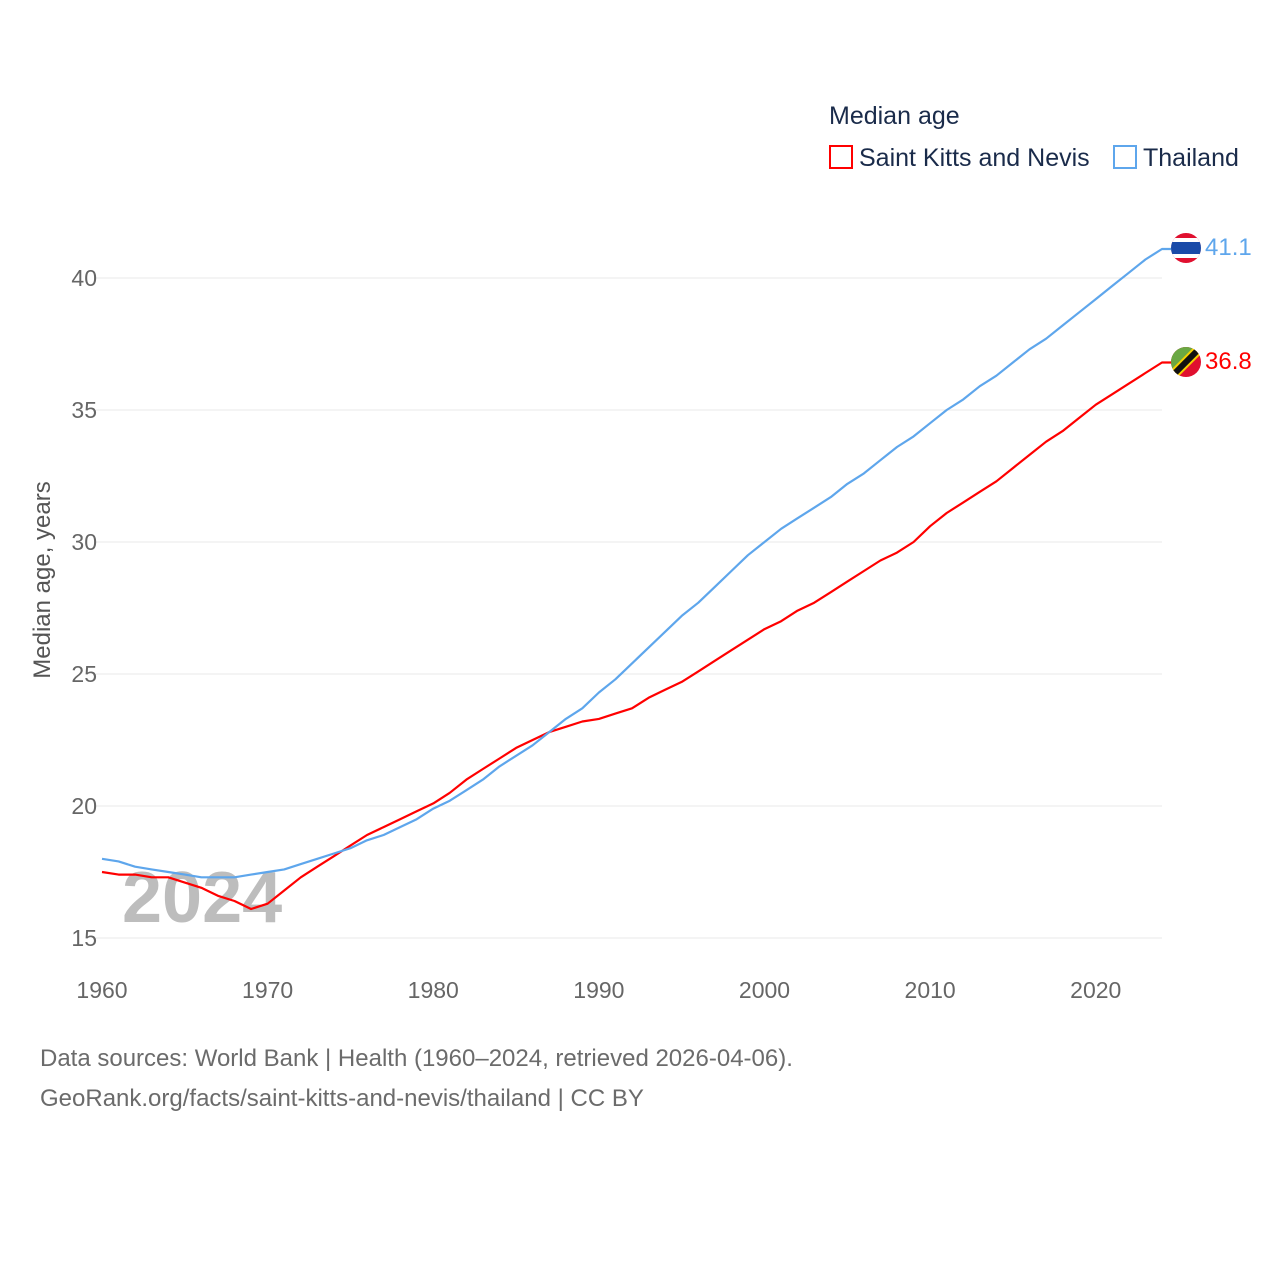 The image size is (1280, 1280). Describe the element at coordinates (1191, 158) in the screenshot. I see `legend-label: Thailand` at that location.